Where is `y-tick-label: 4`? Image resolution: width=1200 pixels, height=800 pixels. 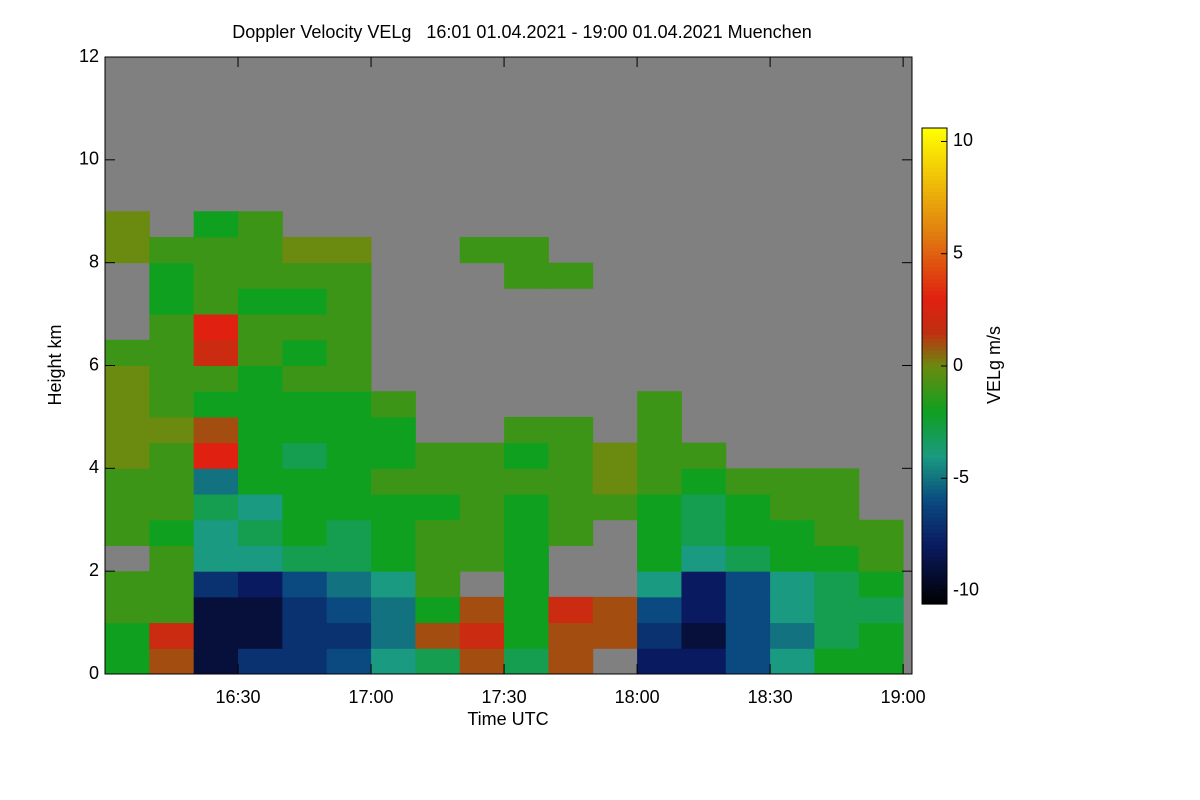 y-tick-label: 4 is located at coordinates (94, 467).